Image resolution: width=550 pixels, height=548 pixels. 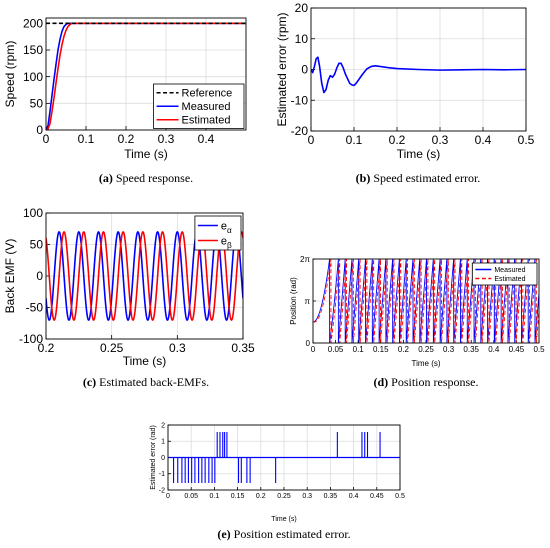 I want to click on caption-letter: (c), so click(x=89, y=382).